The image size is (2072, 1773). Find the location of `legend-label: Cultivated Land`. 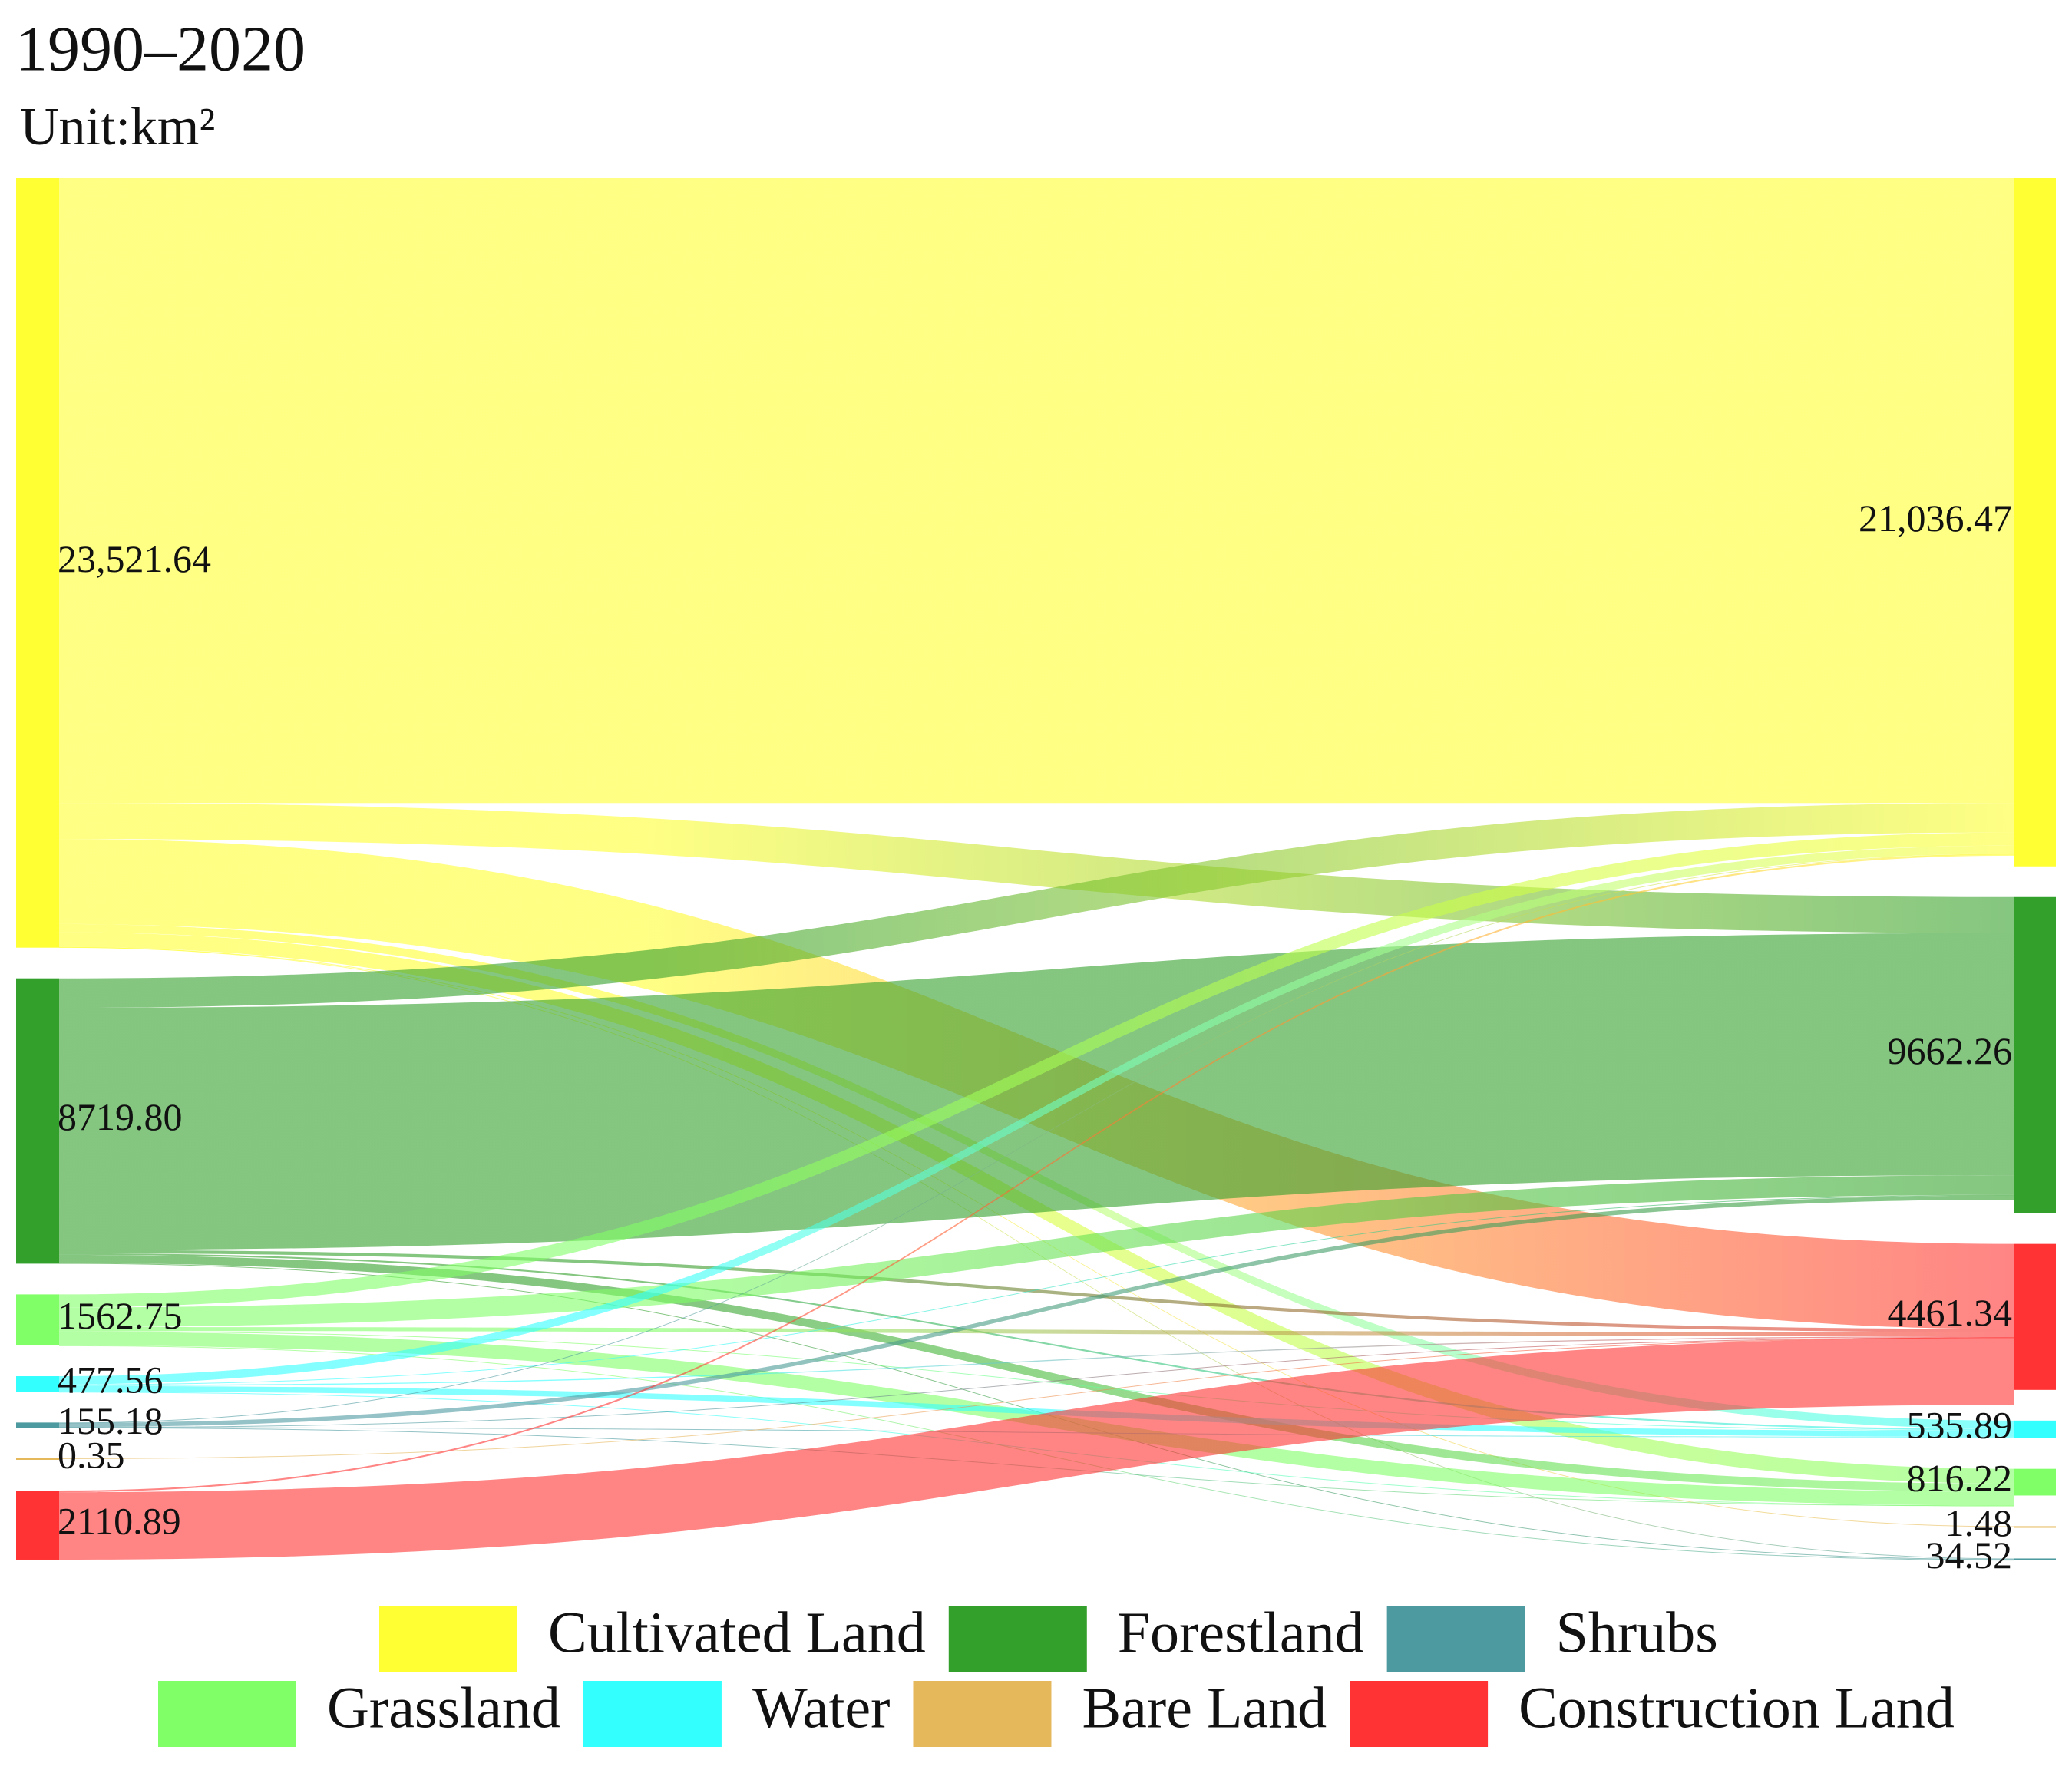

legend-label: Cultivated Land is located at coordinates (737, 1633).